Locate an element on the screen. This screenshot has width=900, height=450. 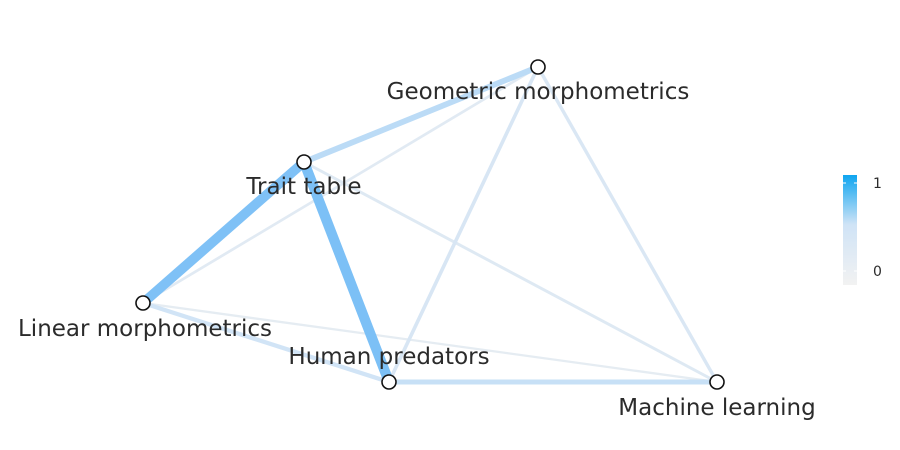
node-geo is located at coordinates (538, 67).